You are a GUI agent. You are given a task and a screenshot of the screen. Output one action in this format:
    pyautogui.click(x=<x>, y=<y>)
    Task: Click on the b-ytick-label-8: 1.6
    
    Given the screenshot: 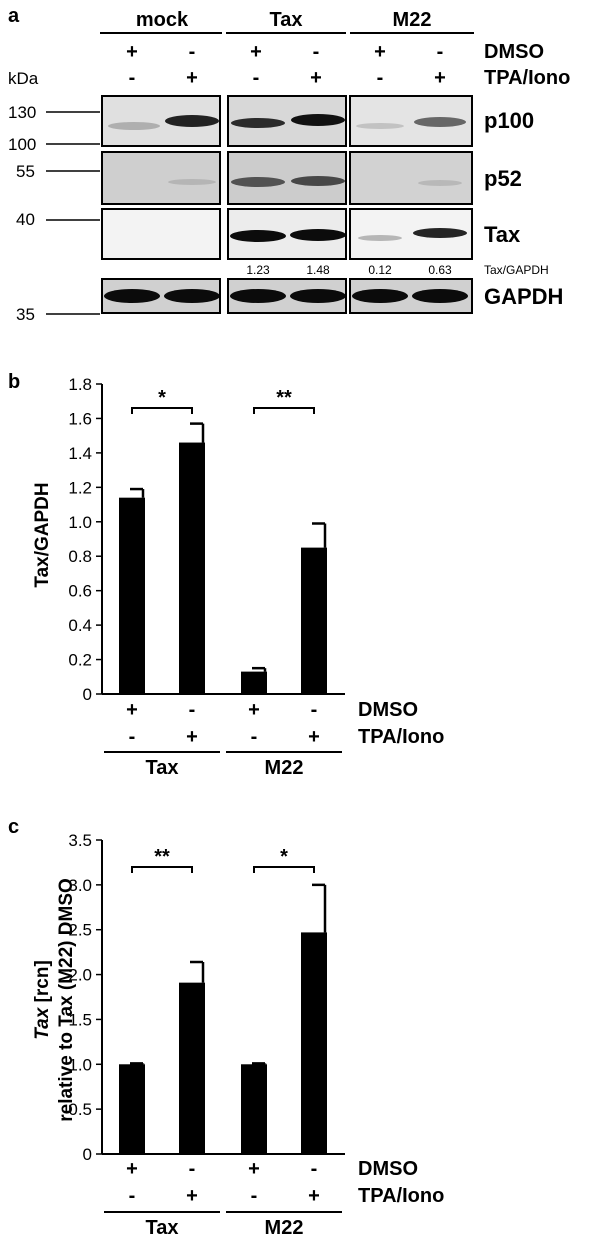 What is the action you would take?
    pyautogui.click(x=80, y=418)
    